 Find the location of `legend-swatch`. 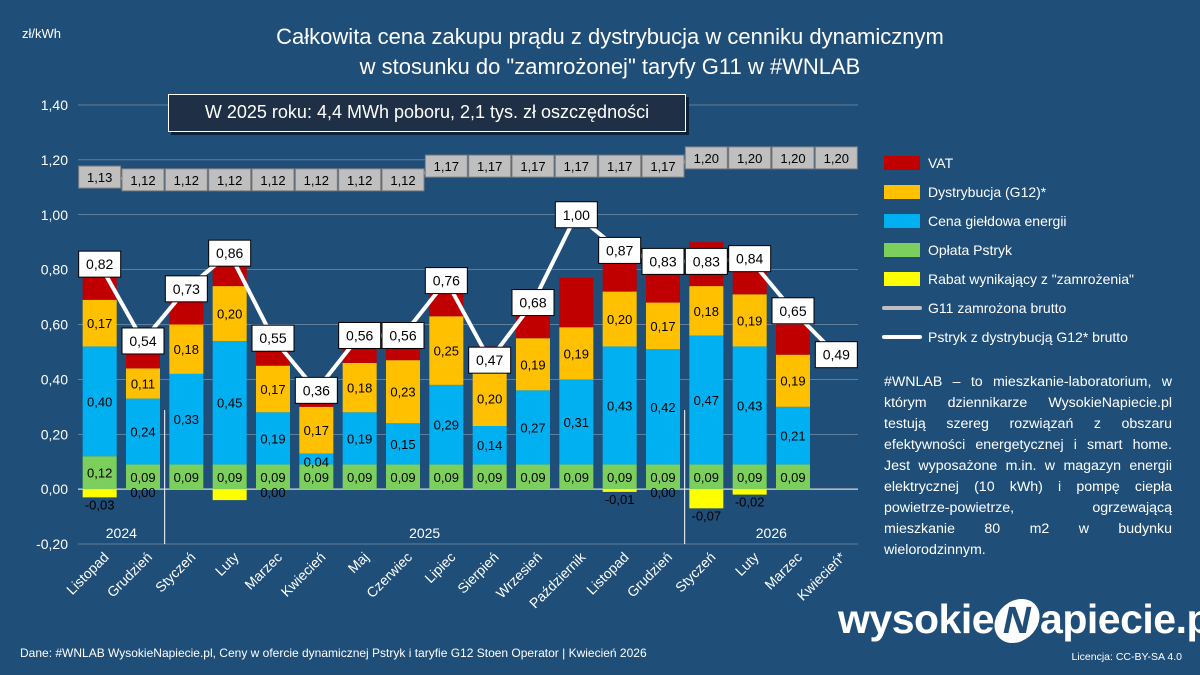

legend-swatch is located at coordinates (902, 192).